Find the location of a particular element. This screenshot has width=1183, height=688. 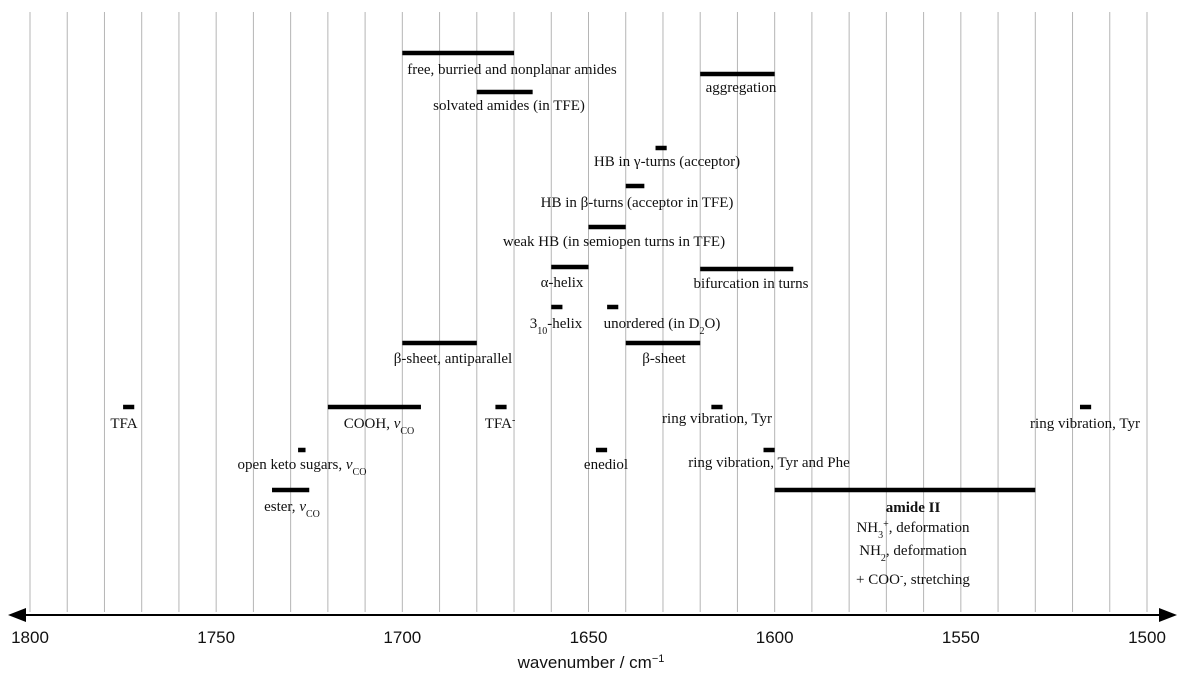

tick-label-1650: 1650 is located at coordinates (589, 637).